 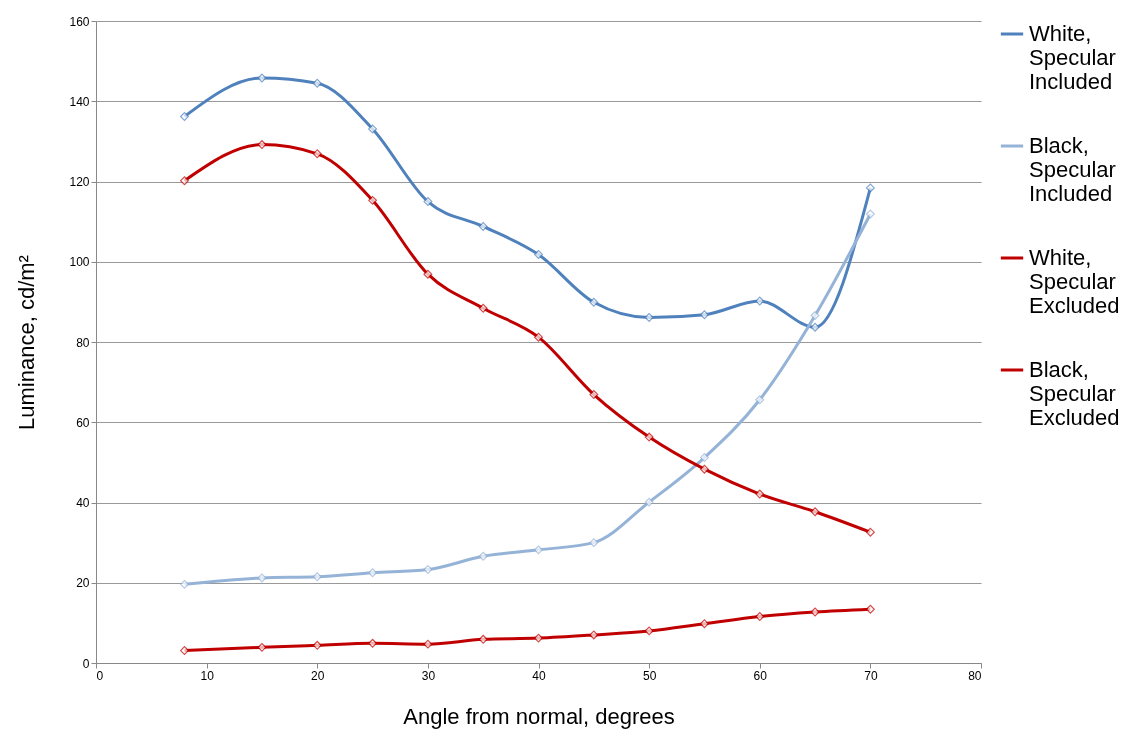 What do you see at coordinates (79, 101) in the screenshot?
I see `y-tick-label: 140` at bounding box center [79, 101].